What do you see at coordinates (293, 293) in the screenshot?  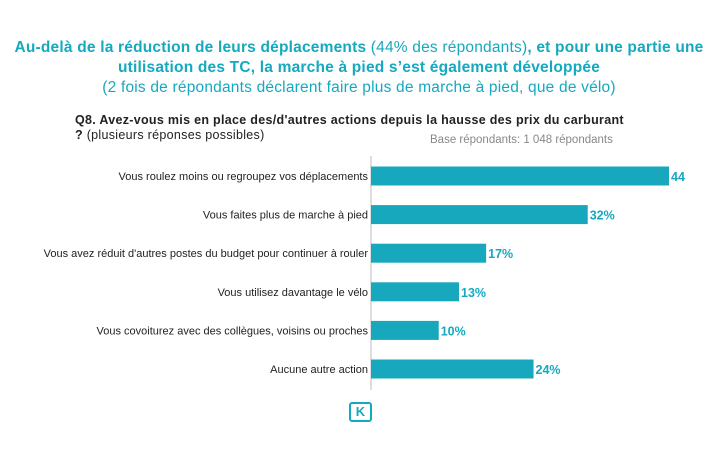 I see `category-label: Vous utilisez davantage le vélo` at bounding box center [293, 293].